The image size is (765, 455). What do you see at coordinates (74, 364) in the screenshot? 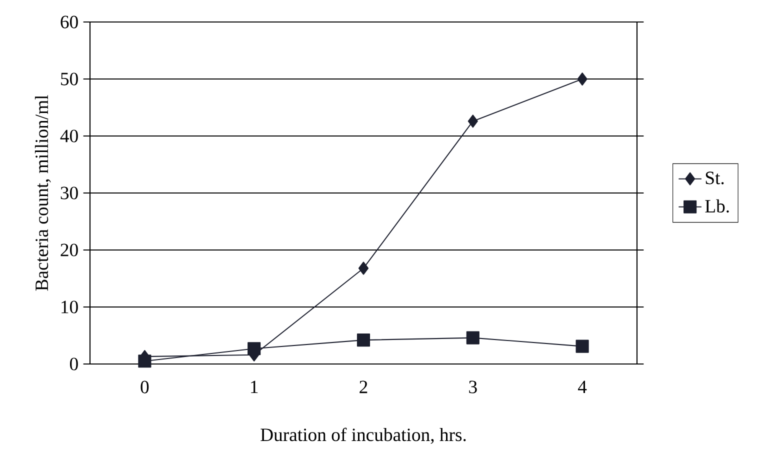
I see `y-tick-label: 0` at bounding box center [74, 364].